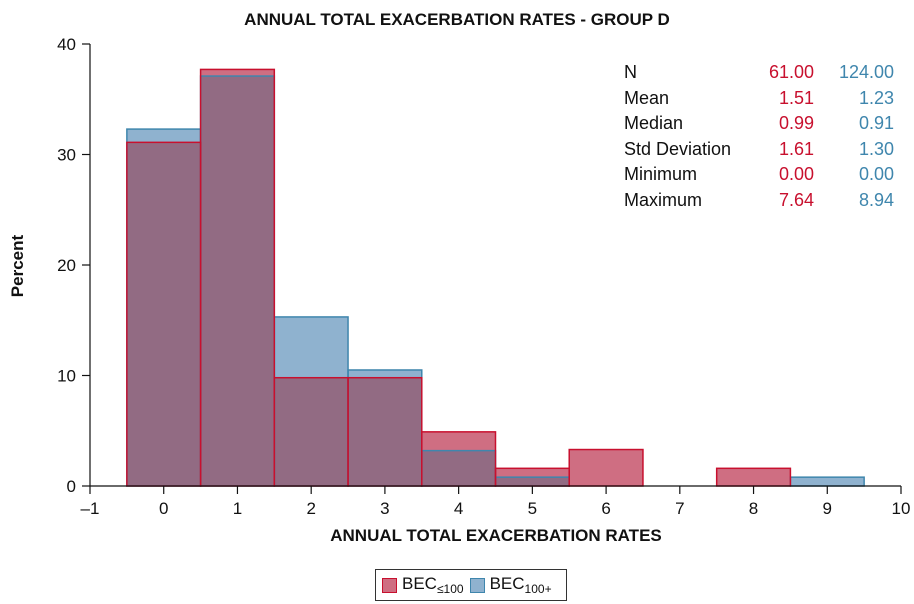 This screenshot has height=604, width=914. I want to click on x-tick-label: 9, so click(827, 508).